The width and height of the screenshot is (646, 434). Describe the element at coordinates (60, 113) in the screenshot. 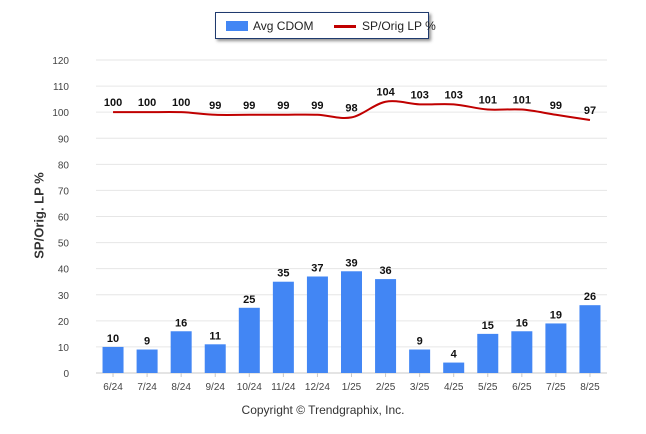

I see `y-tick-label: 100` at that location.